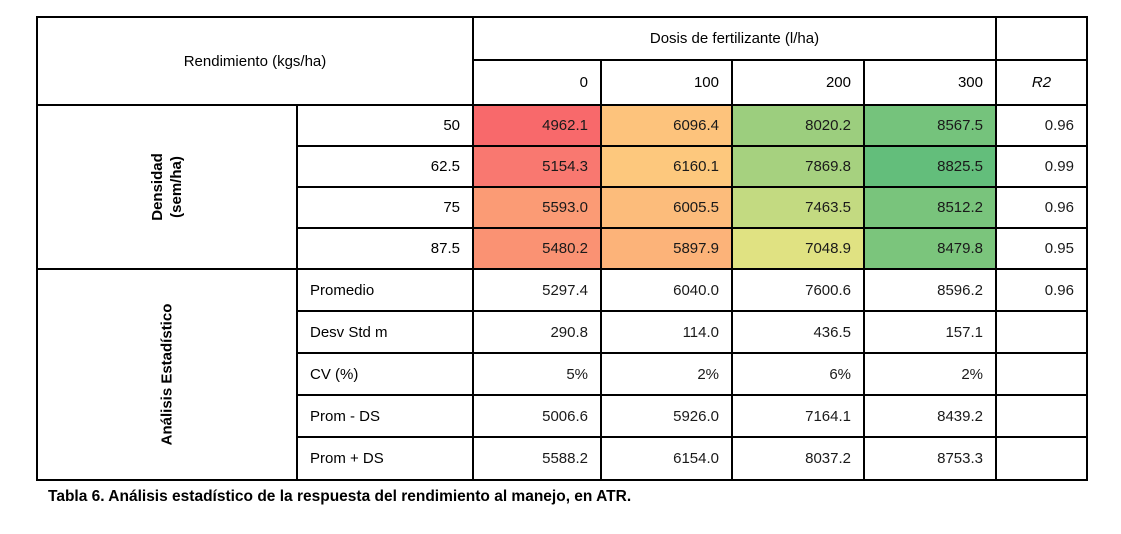  Describe the element at coordinates (537, 207) in the screenshot. I see `value-cell: 5593.0` at that location.